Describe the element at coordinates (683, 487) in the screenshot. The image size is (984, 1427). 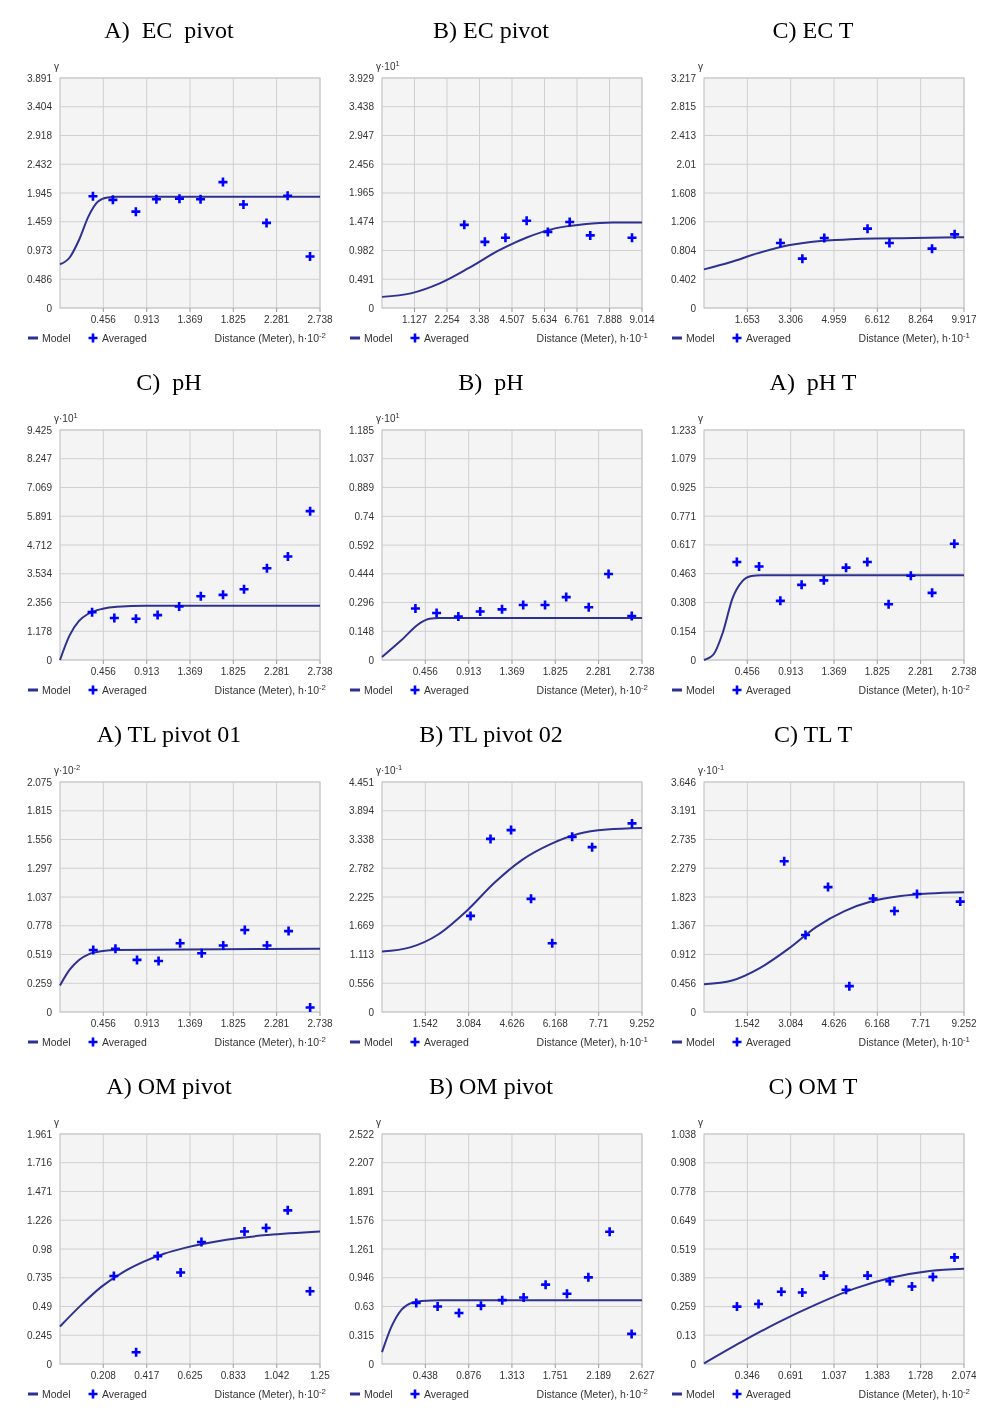
I see `y-tick-label: 0.925` at that location.